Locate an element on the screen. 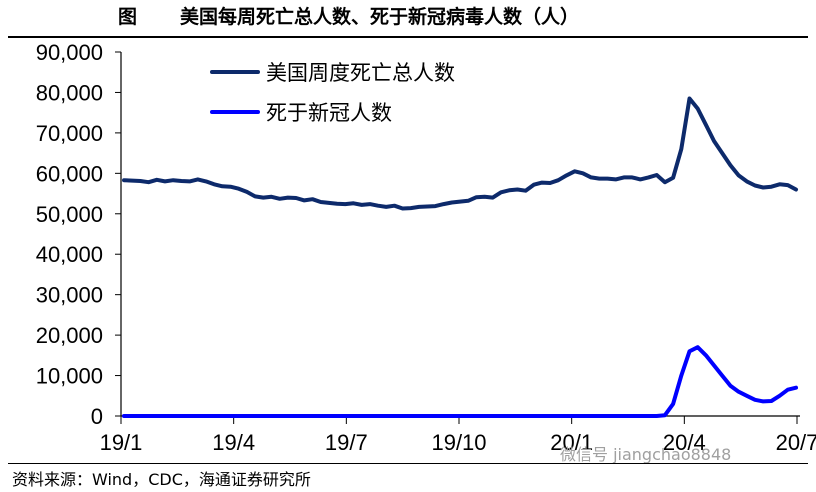  x-tick-label: 19/4 is located at coordinates (233, 442).